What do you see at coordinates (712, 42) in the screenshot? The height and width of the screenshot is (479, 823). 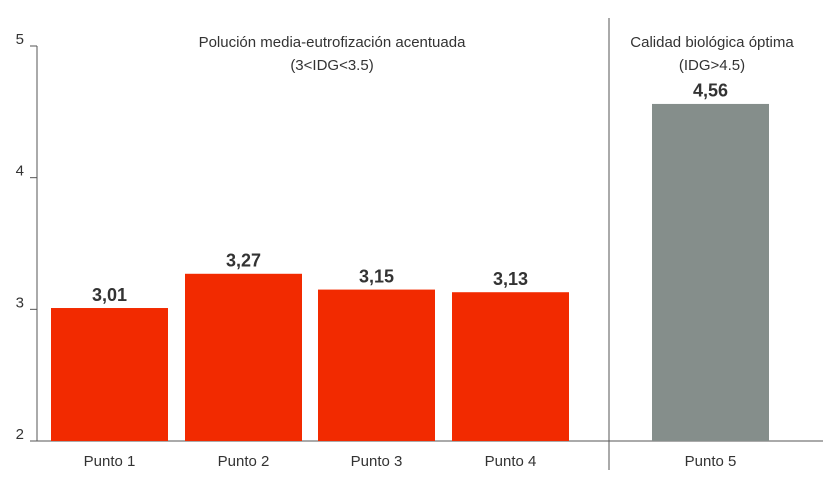 I see `group-label: Calidad biológica óptima` at bounding box center [712, 42].